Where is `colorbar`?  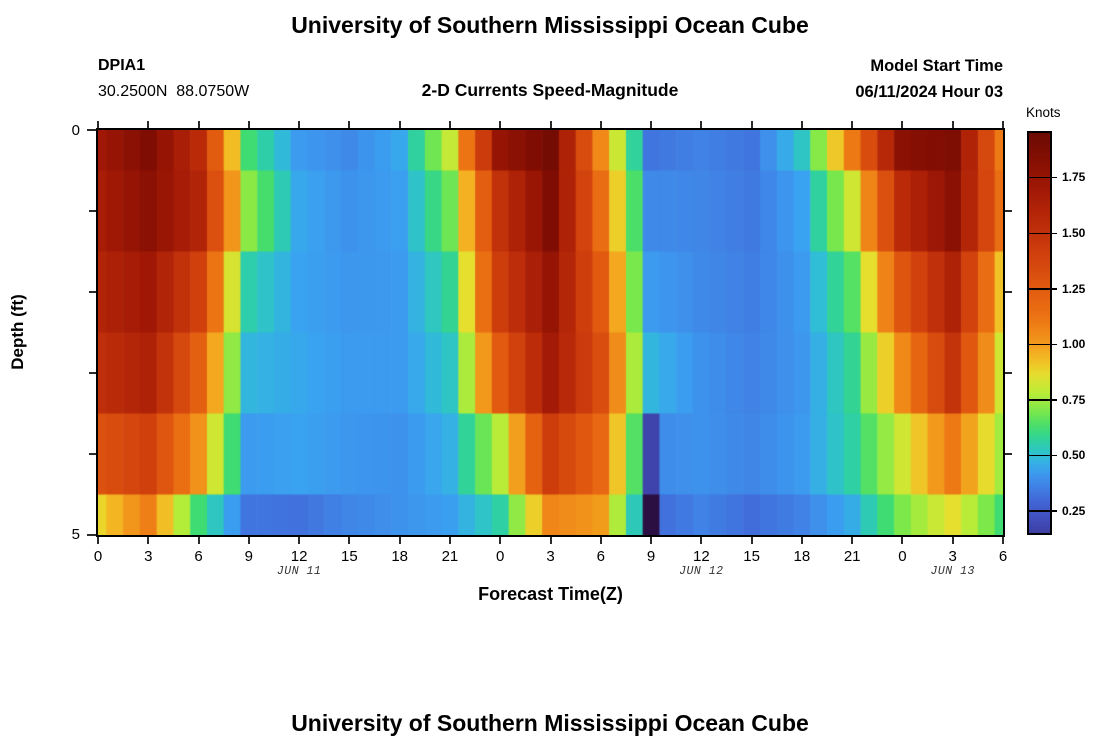 colorbar is located at coordinates (1039, 333).